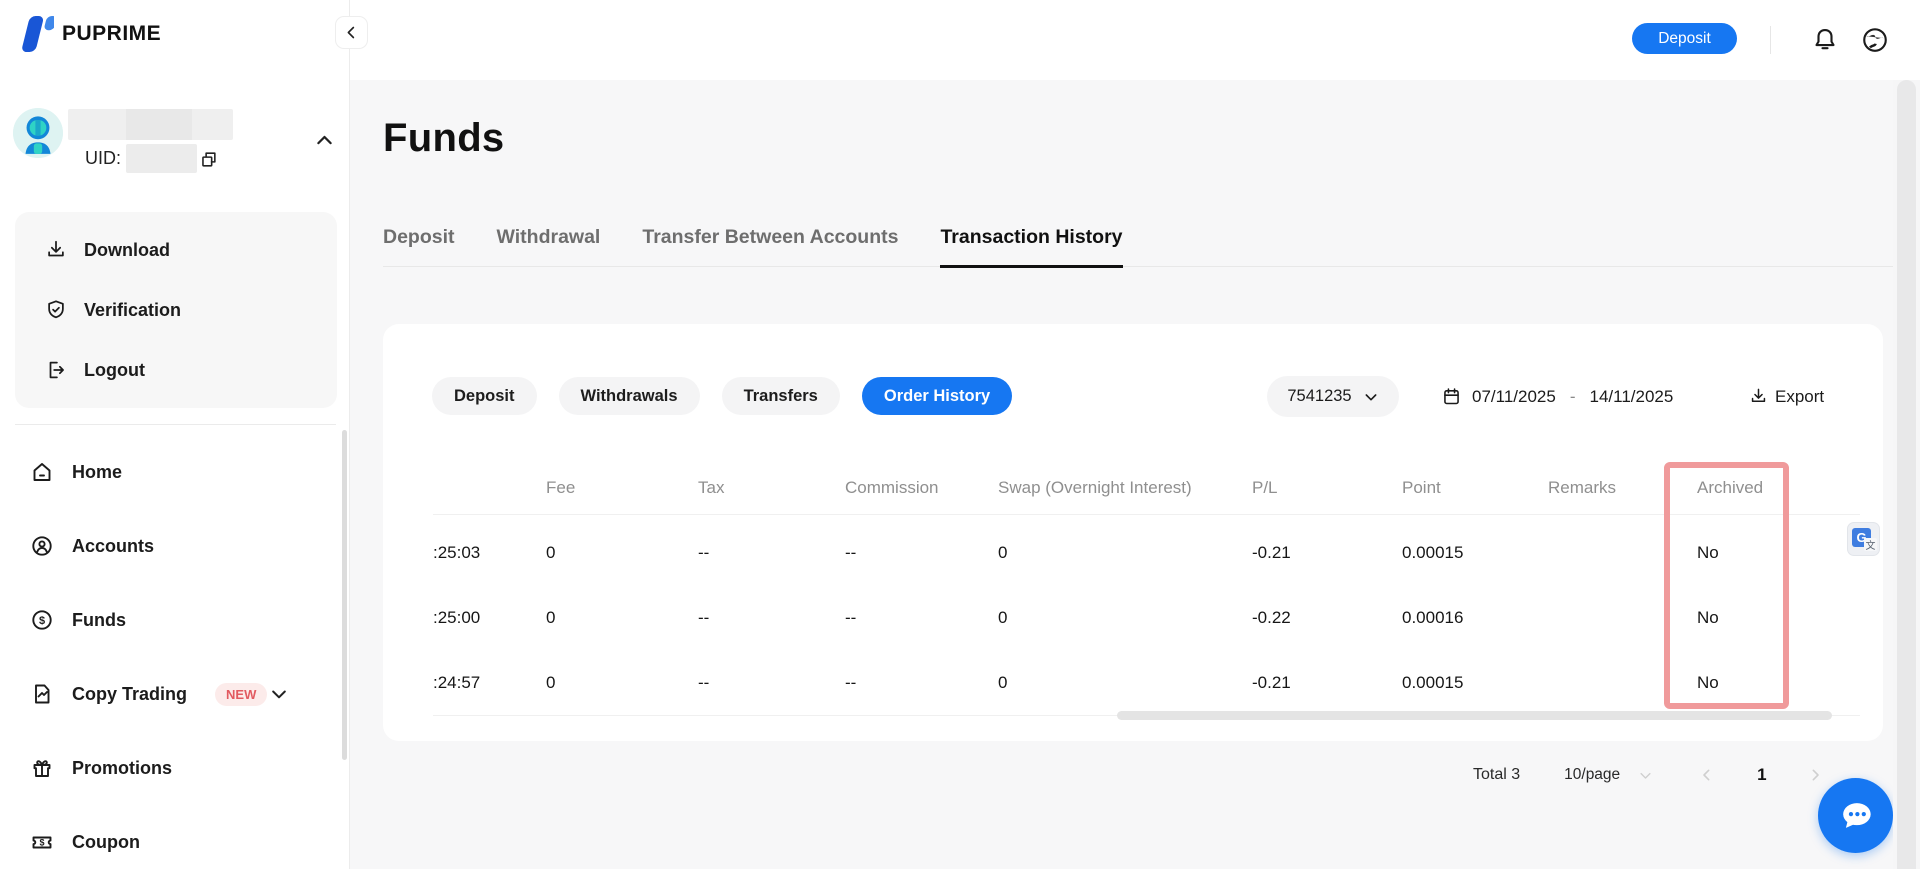  I want to click on sidebar-item-label: Logout, so click(114, 369).